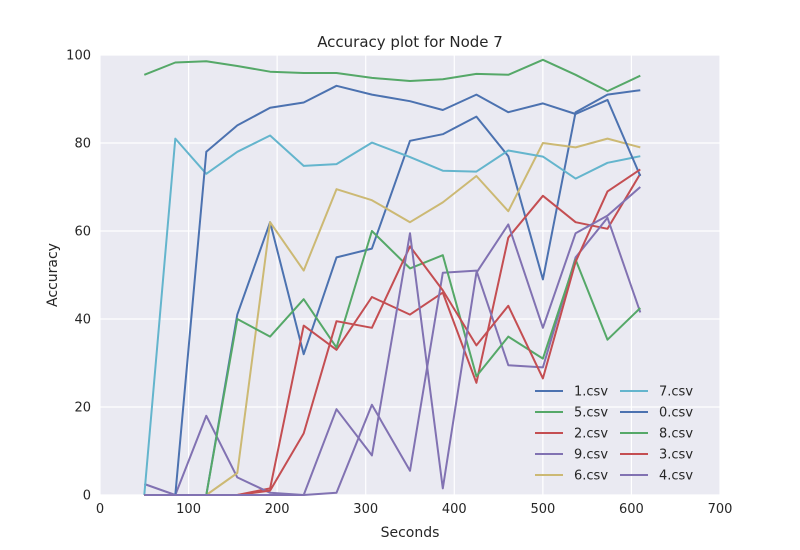  I want to click on x-tick-label: 300, so click(365, 509).